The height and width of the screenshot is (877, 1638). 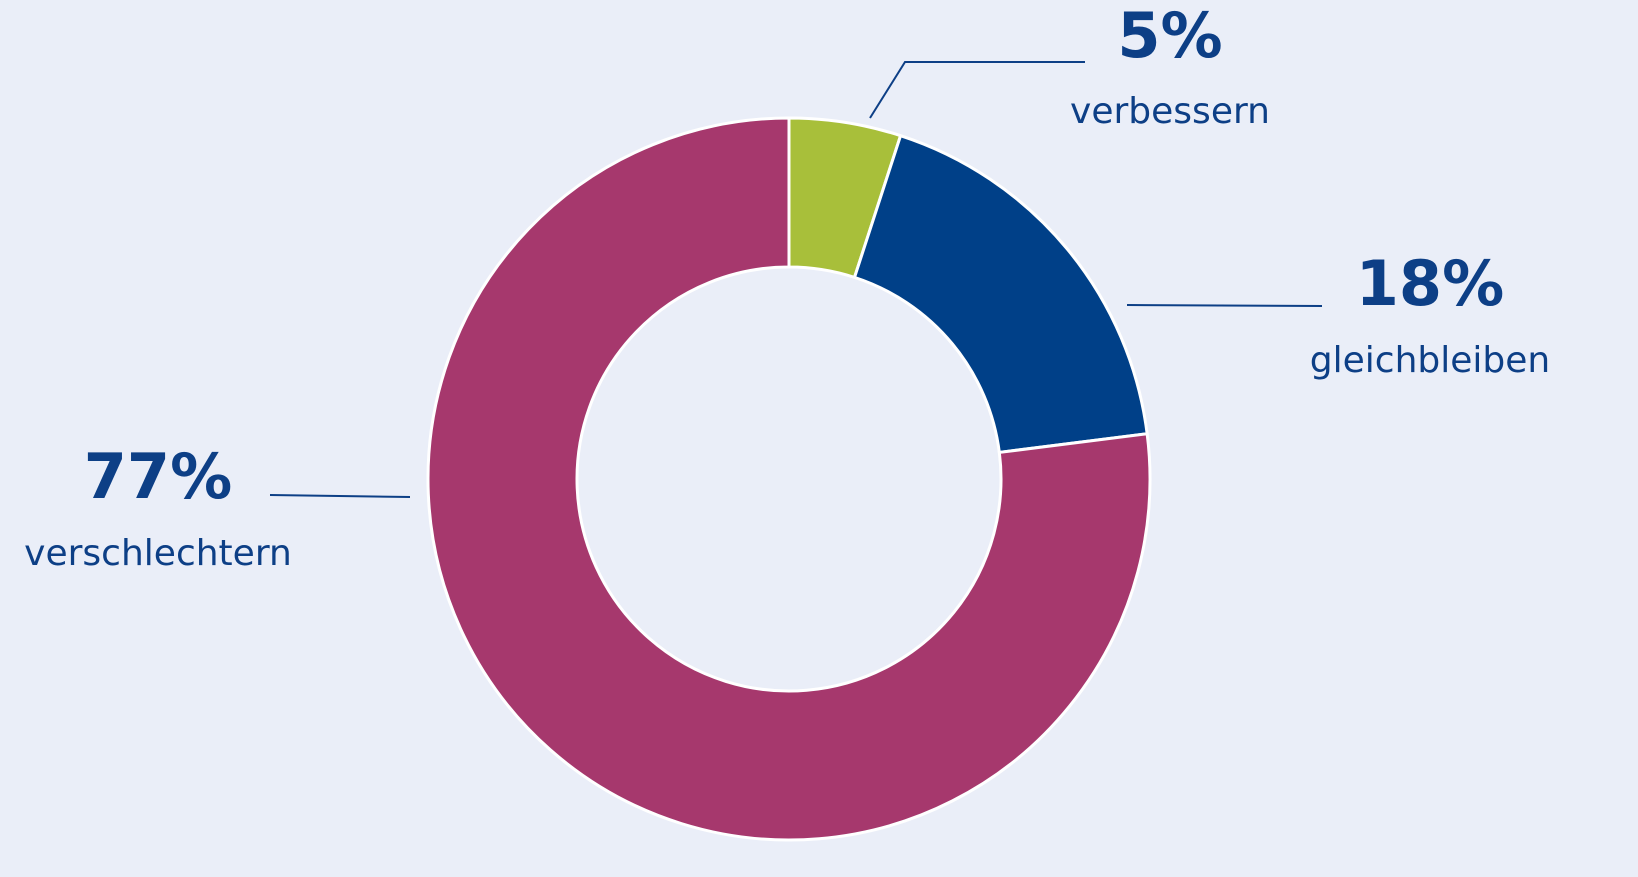 I want to click on category-label: gleichbleiben, so click(x=1430, y=360).